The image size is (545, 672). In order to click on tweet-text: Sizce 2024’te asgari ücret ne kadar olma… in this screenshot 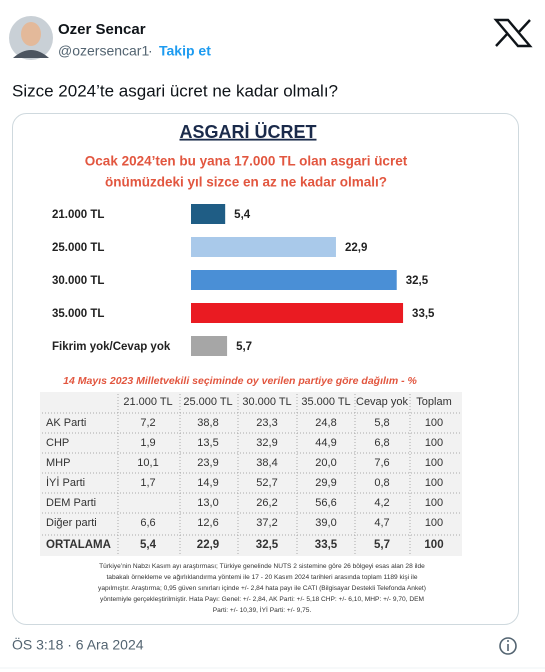, I will do `click(175, 90)`.